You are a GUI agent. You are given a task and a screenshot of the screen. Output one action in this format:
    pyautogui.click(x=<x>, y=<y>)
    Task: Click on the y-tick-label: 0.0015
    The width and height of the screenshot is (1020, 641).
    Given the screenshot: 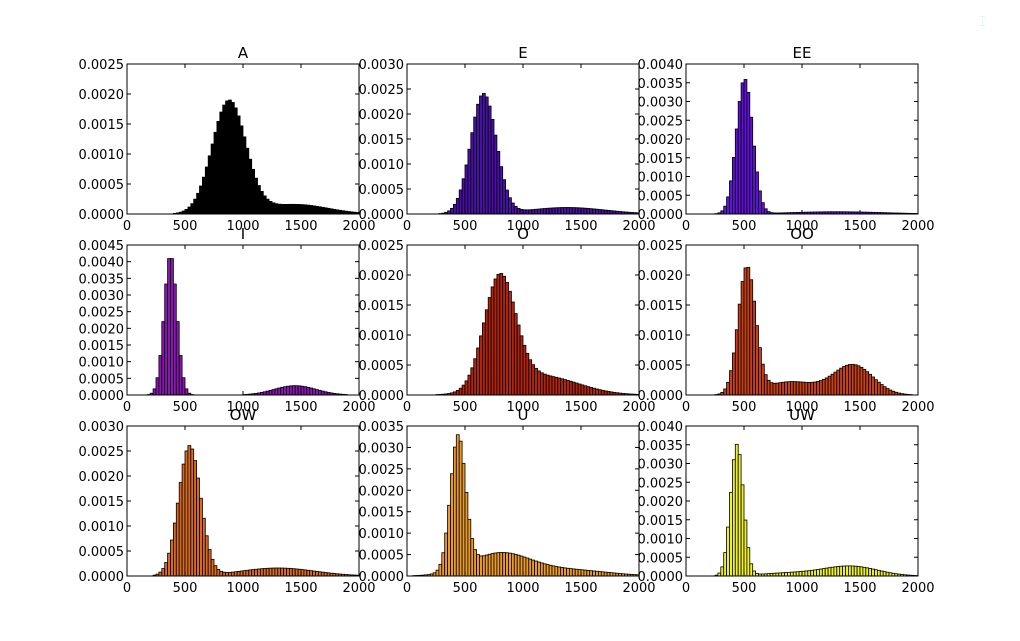 What is the action you would take?
    pyautogui.click(x=102, y=125)
    